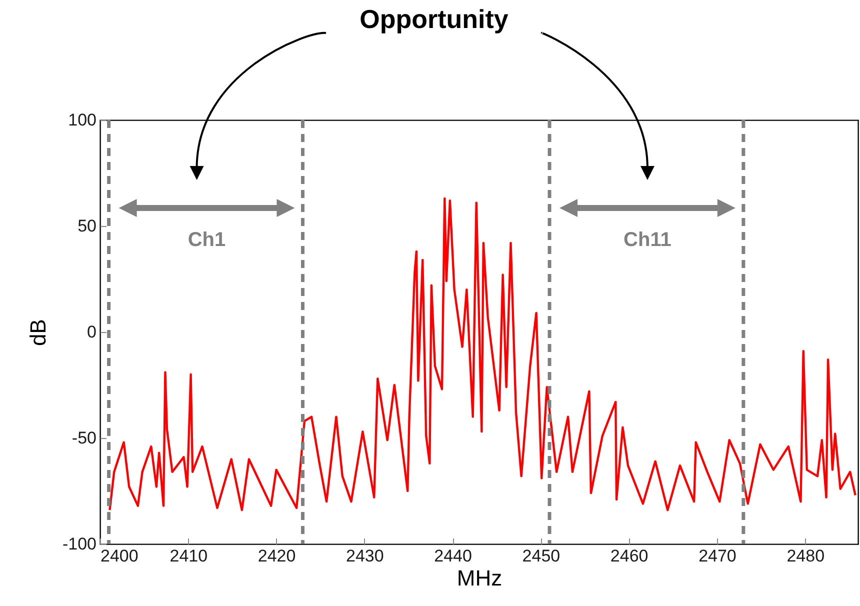 Image resolution: width=860 pixels, height=606 pixels. What do you see at coordinates (87, 226) in the screenshot?
I see `y-tick-label: 50` at bounding box center [87, 226].